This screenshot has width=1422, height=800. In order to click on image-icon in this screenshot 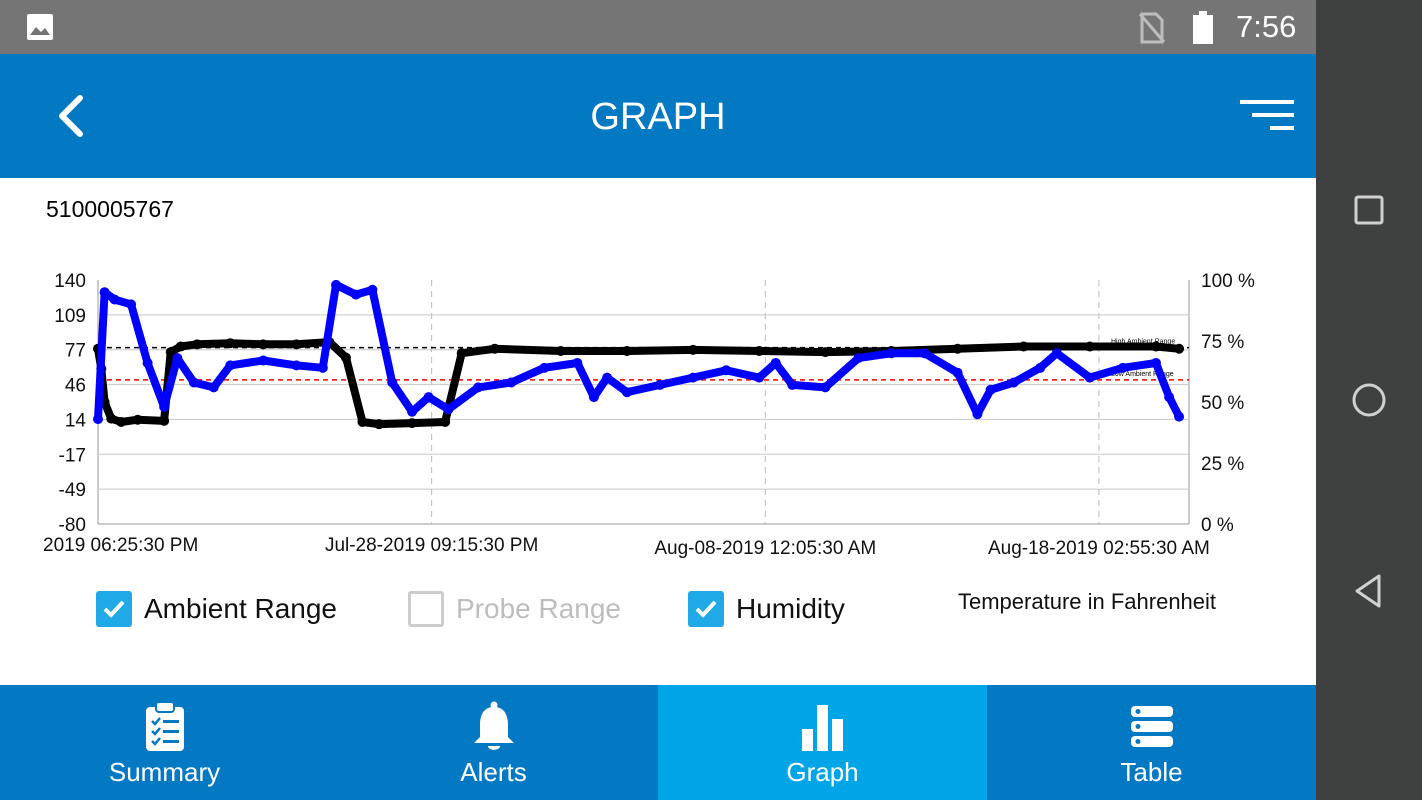, I will do `click(40, 27)`.